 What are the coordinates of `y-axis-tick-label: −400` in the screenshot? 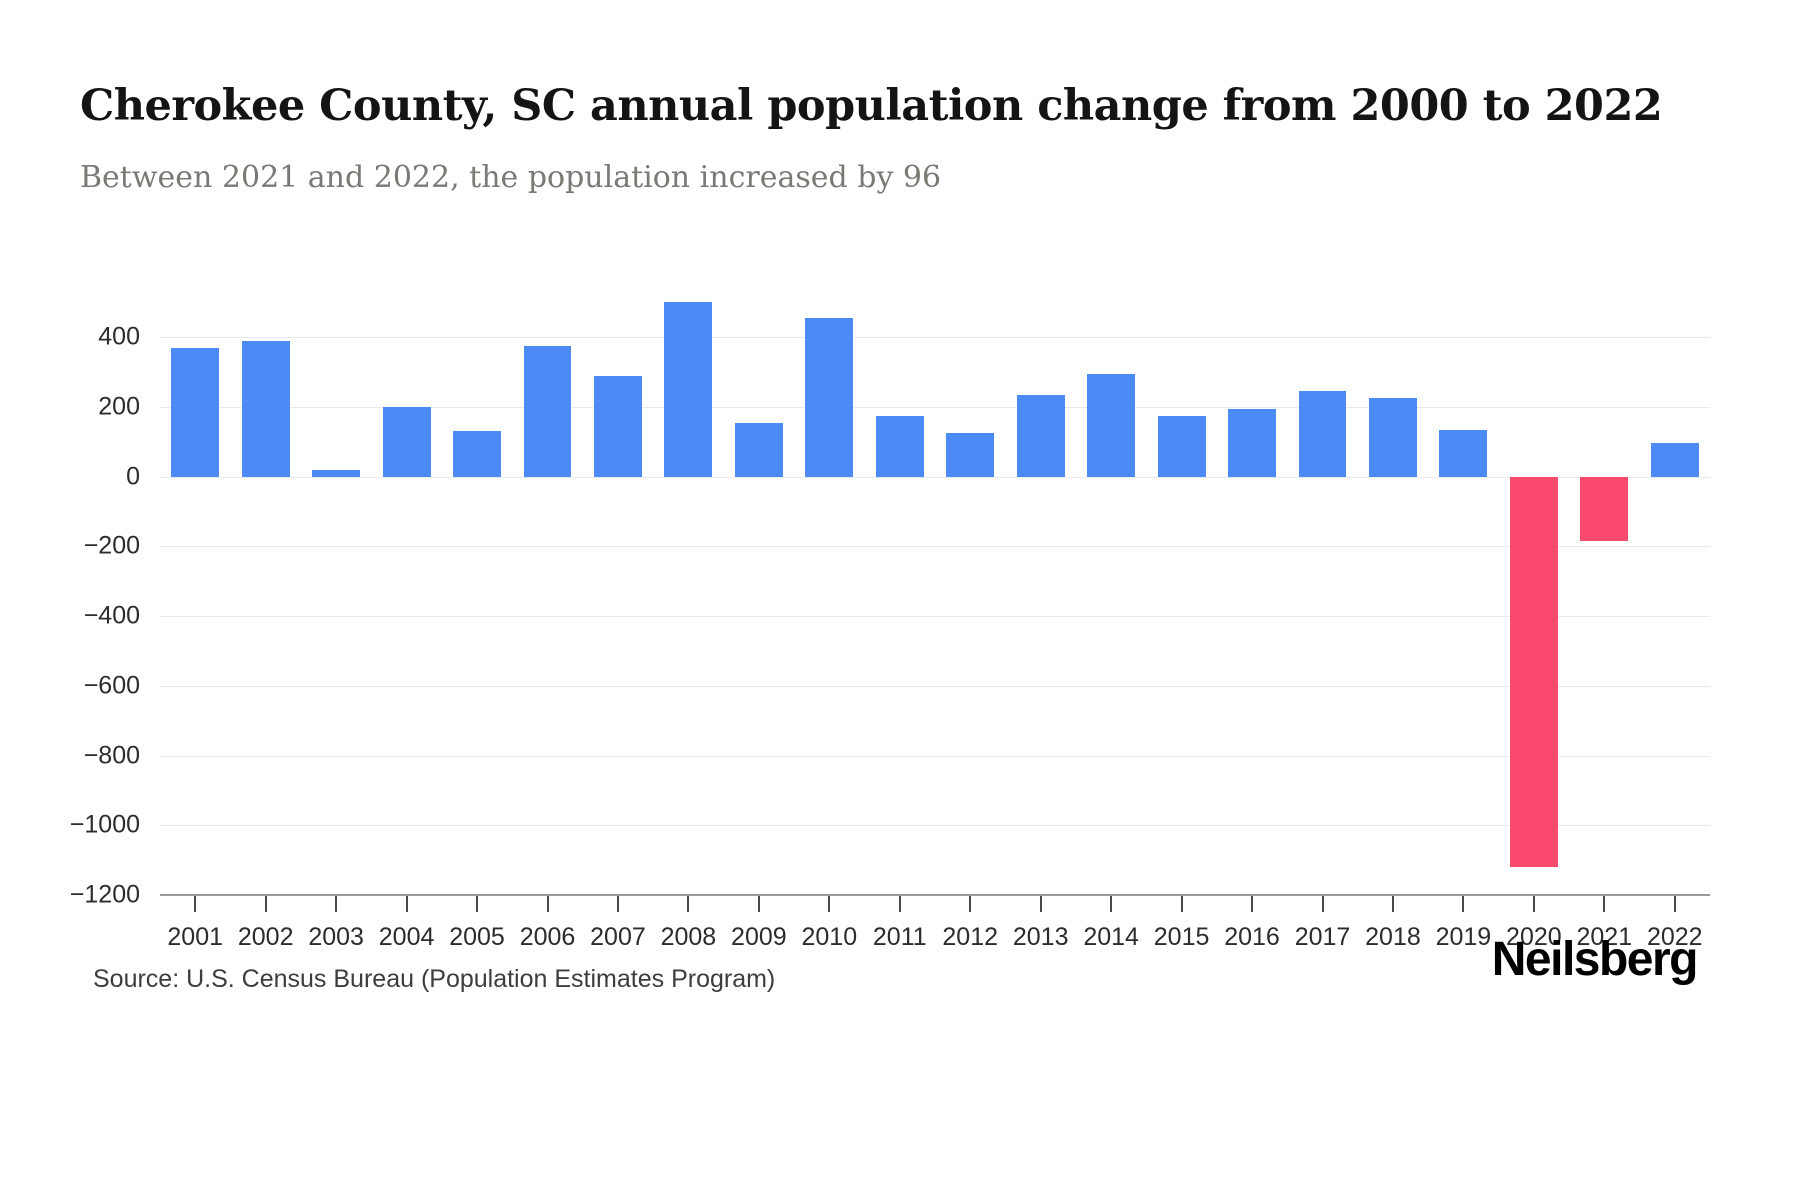 It's located at (111, 615).